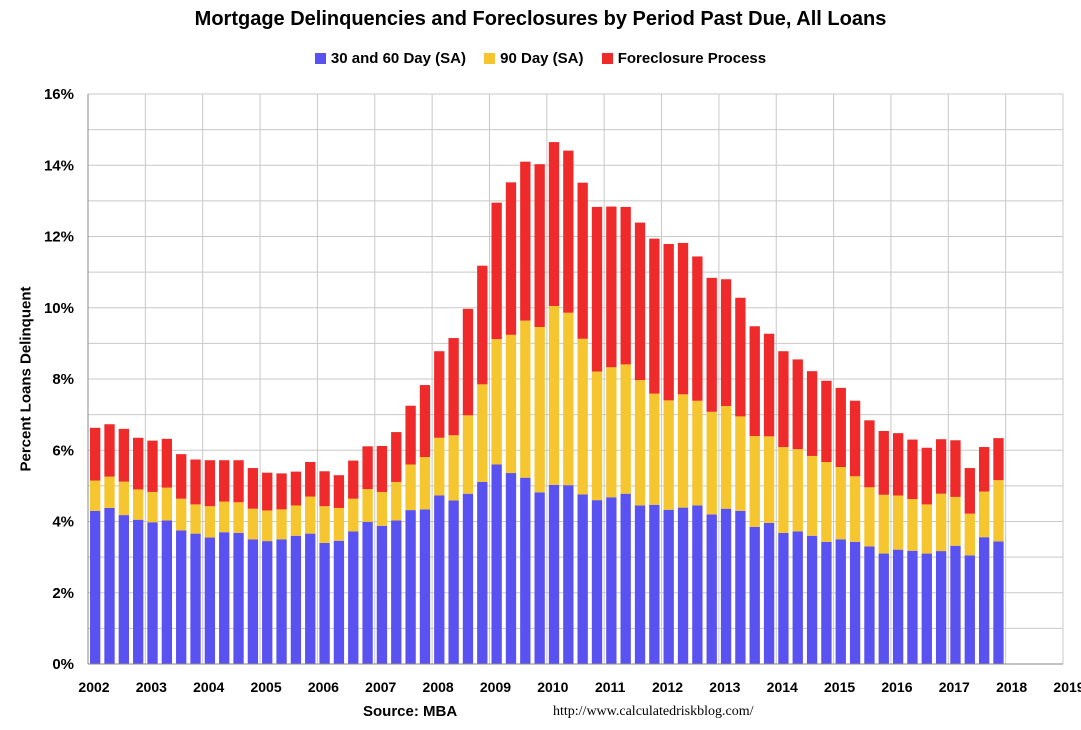 The image size is (1081, 730). What do you see at coordinates (63, 593) in the screenshot?
I see `y-tick-label: 2%` at bounding box center [63, 593].